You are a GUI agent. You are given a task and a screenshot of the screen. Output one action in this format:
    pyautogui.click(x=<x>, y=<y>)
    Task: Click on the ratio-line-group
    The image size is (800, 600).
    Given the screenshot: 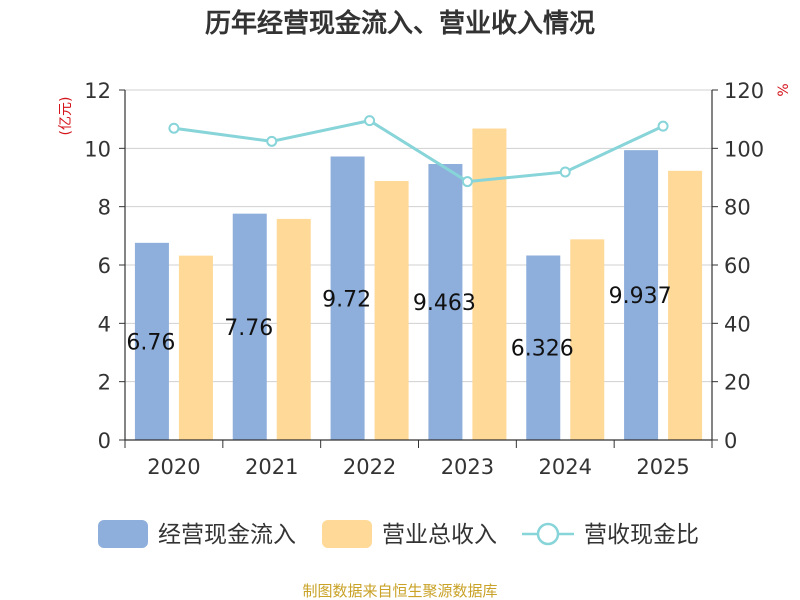 What is the action you would take?
    pyautogui.click(x=418, y=151)
    